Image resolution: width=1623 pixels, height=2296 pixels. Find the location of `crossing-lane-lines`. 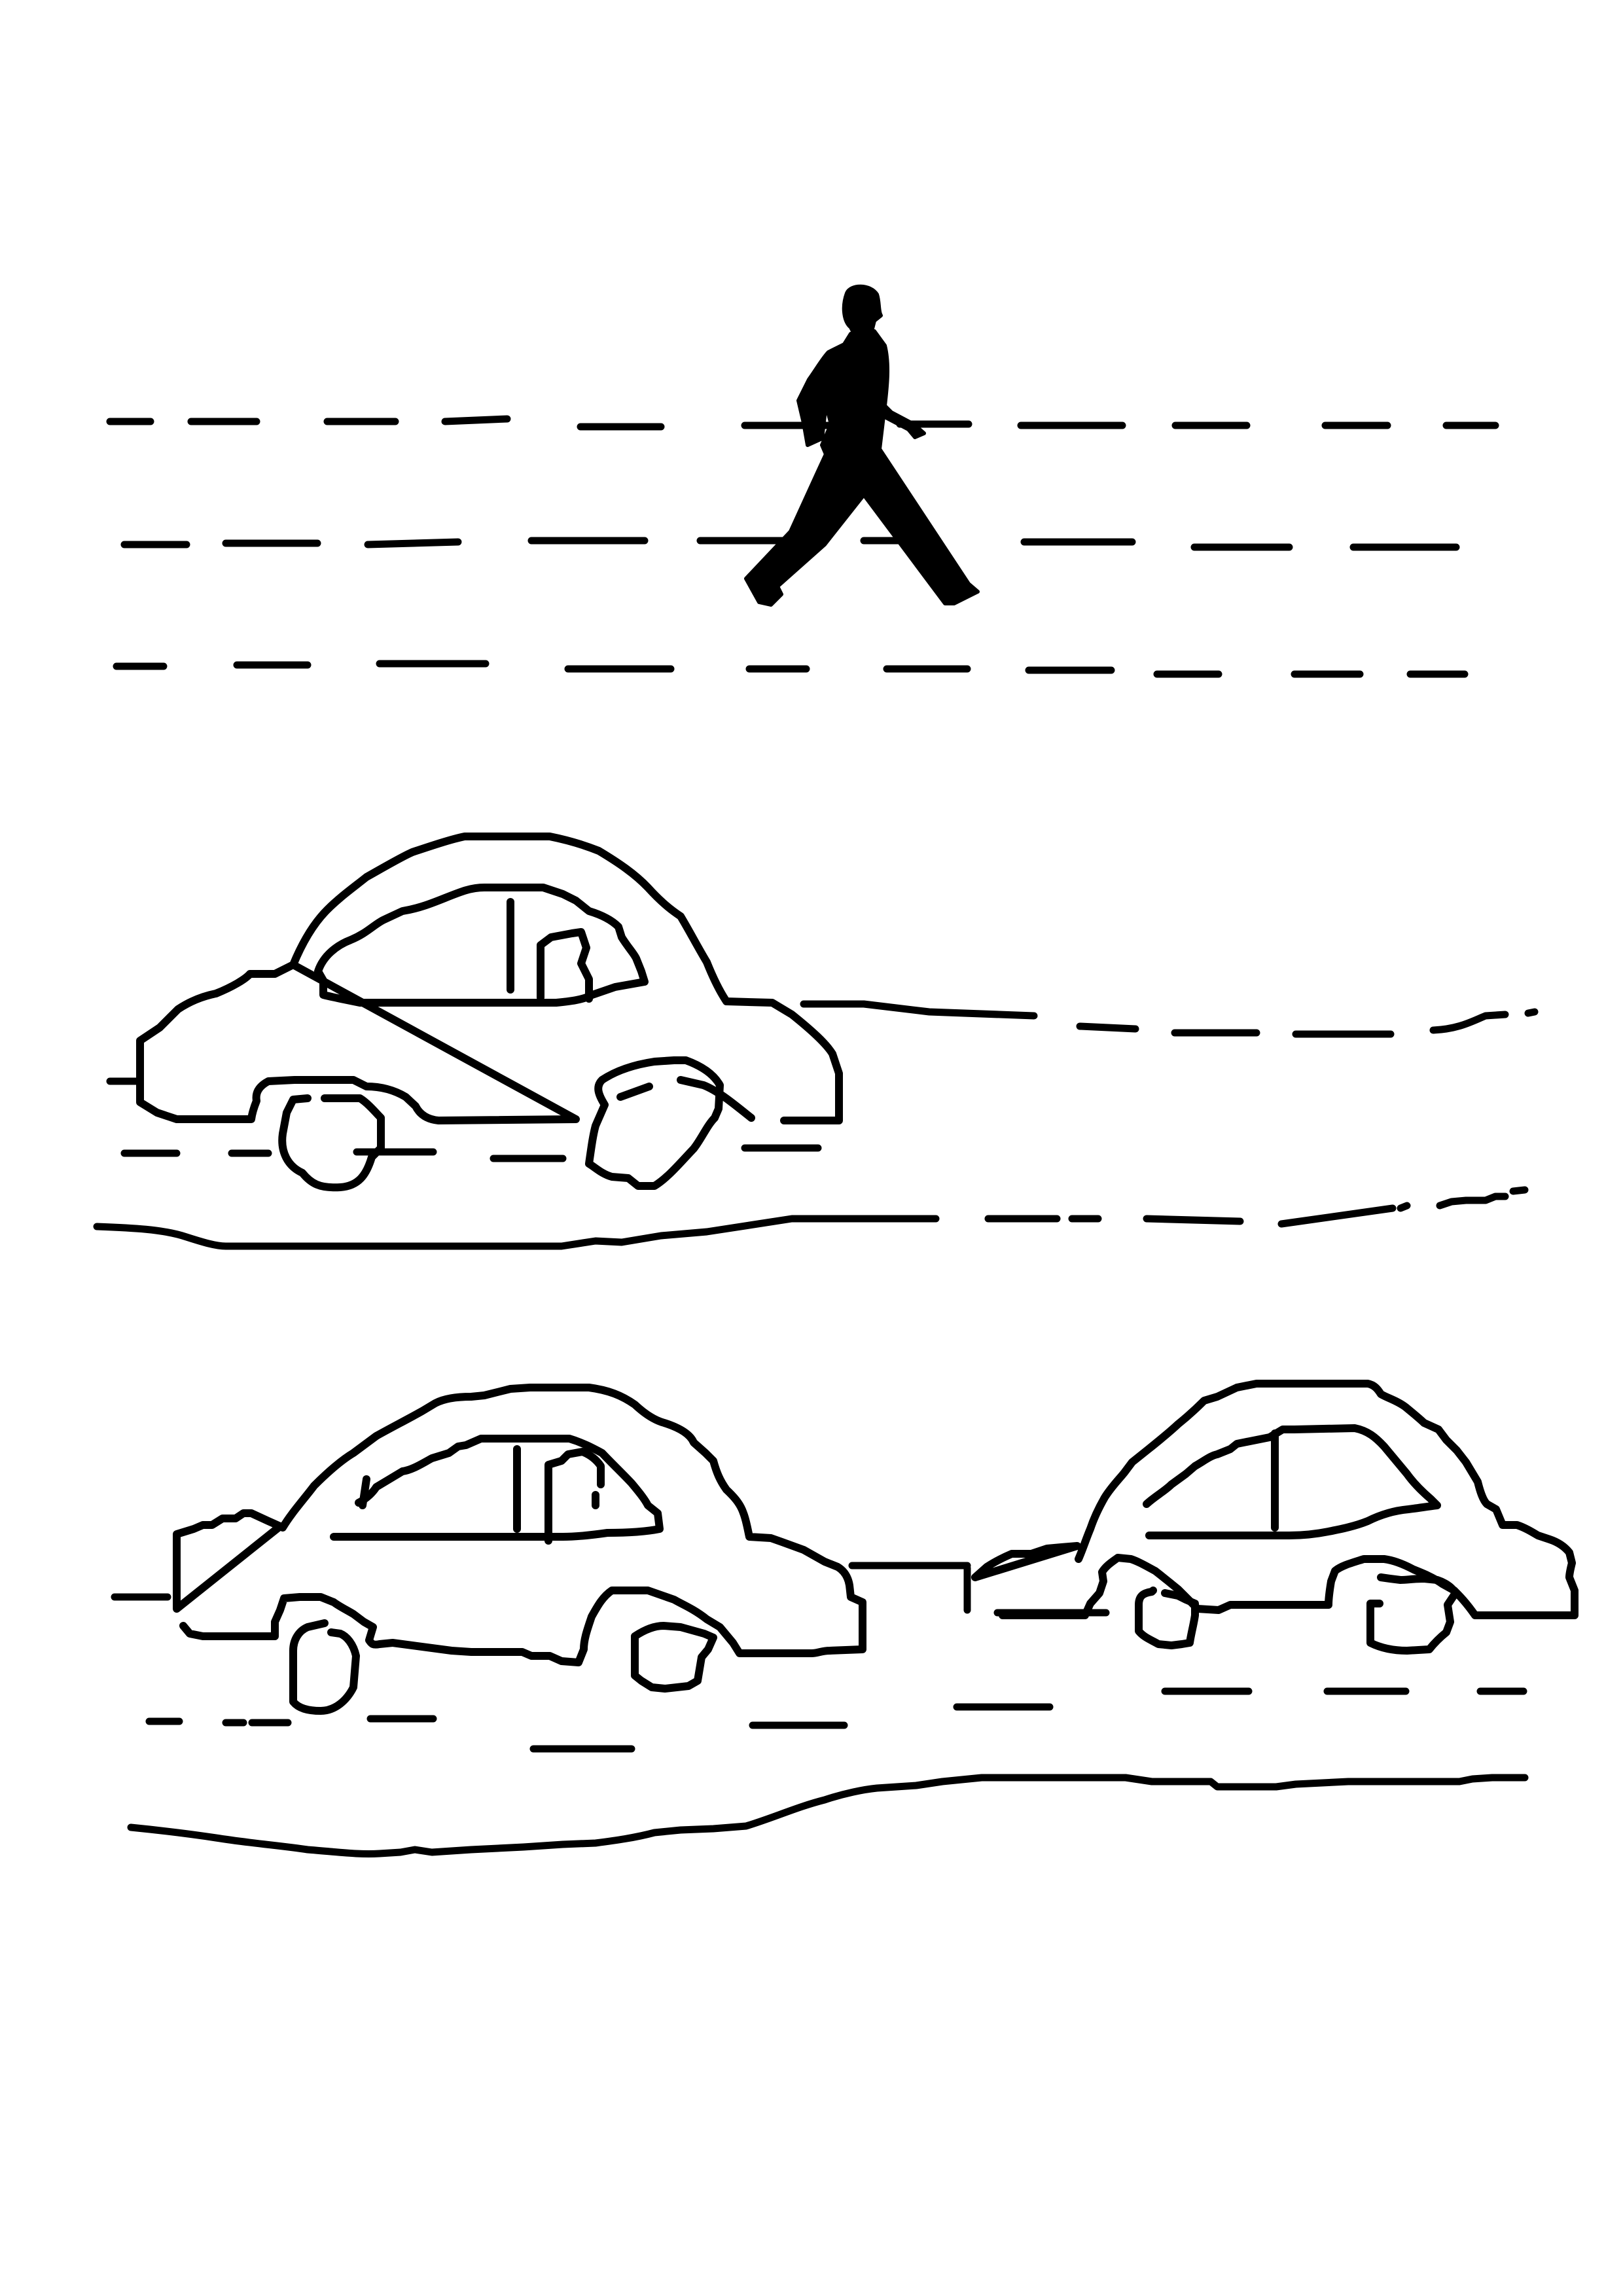

crossing-lane-lines is located at coordinates (803, 546).